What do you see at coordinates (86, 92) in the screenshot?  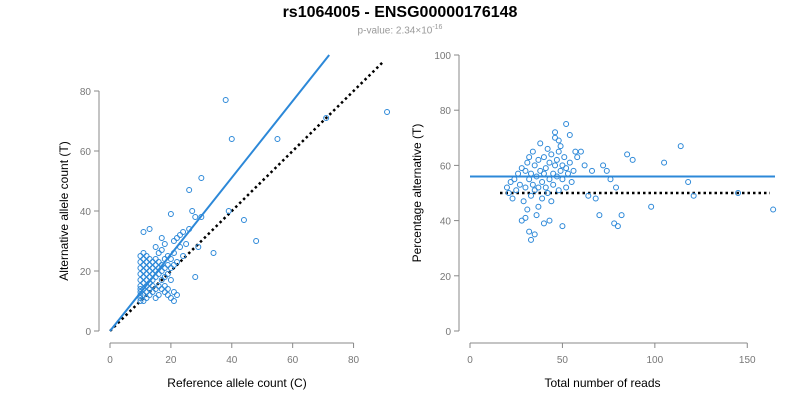 I see `left-y-tick-label: 80` at bounding box center [86, 92].